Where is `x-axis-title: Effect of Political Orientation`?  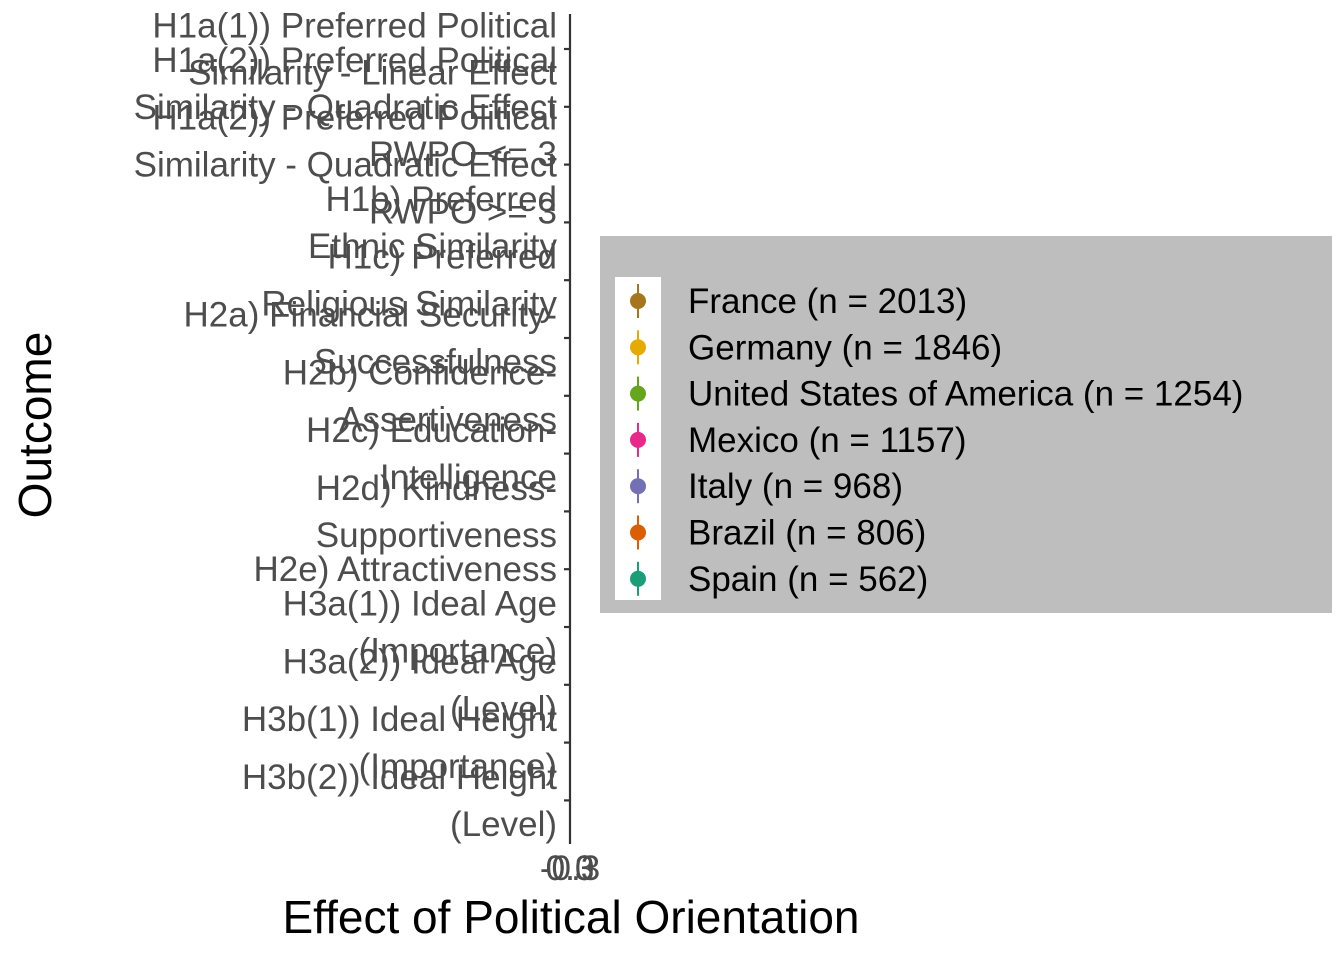
x-axis-title: Effect of Political Orientation is located at coordinates (571, 917).